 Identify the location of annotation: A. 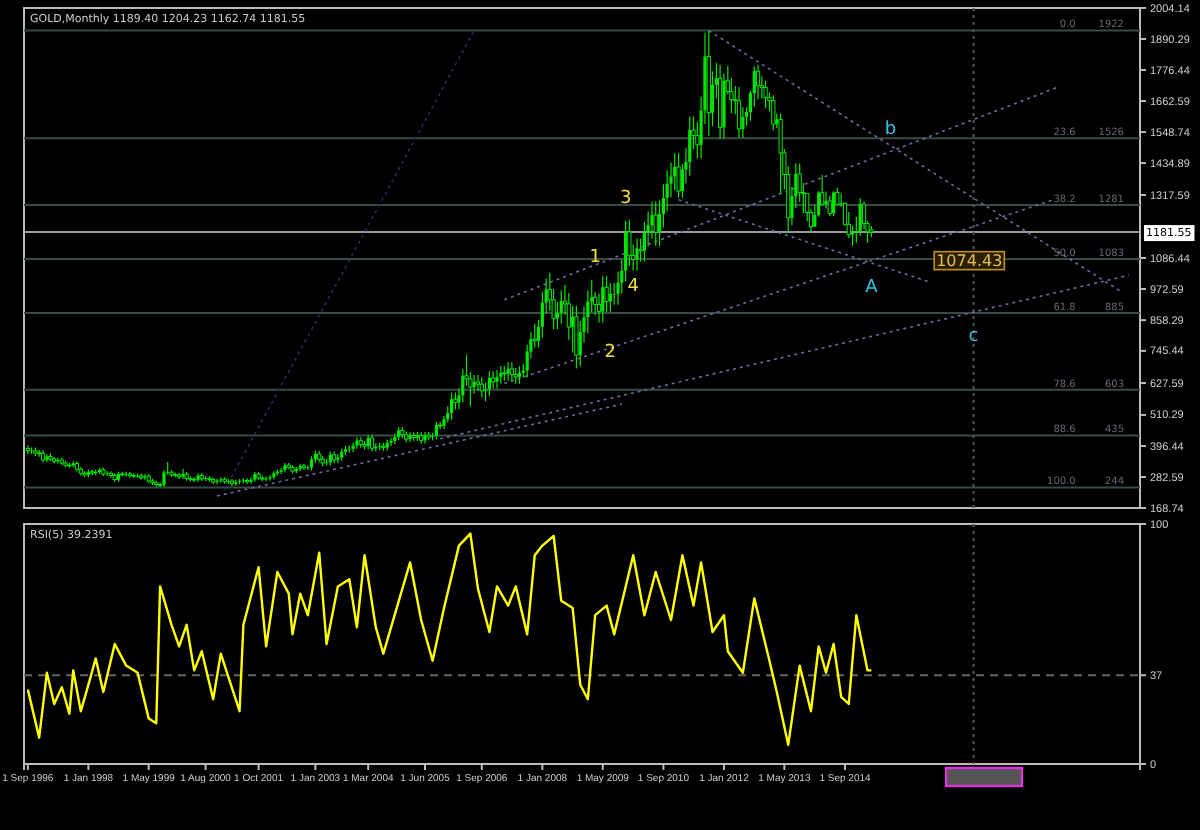
(872, 287).